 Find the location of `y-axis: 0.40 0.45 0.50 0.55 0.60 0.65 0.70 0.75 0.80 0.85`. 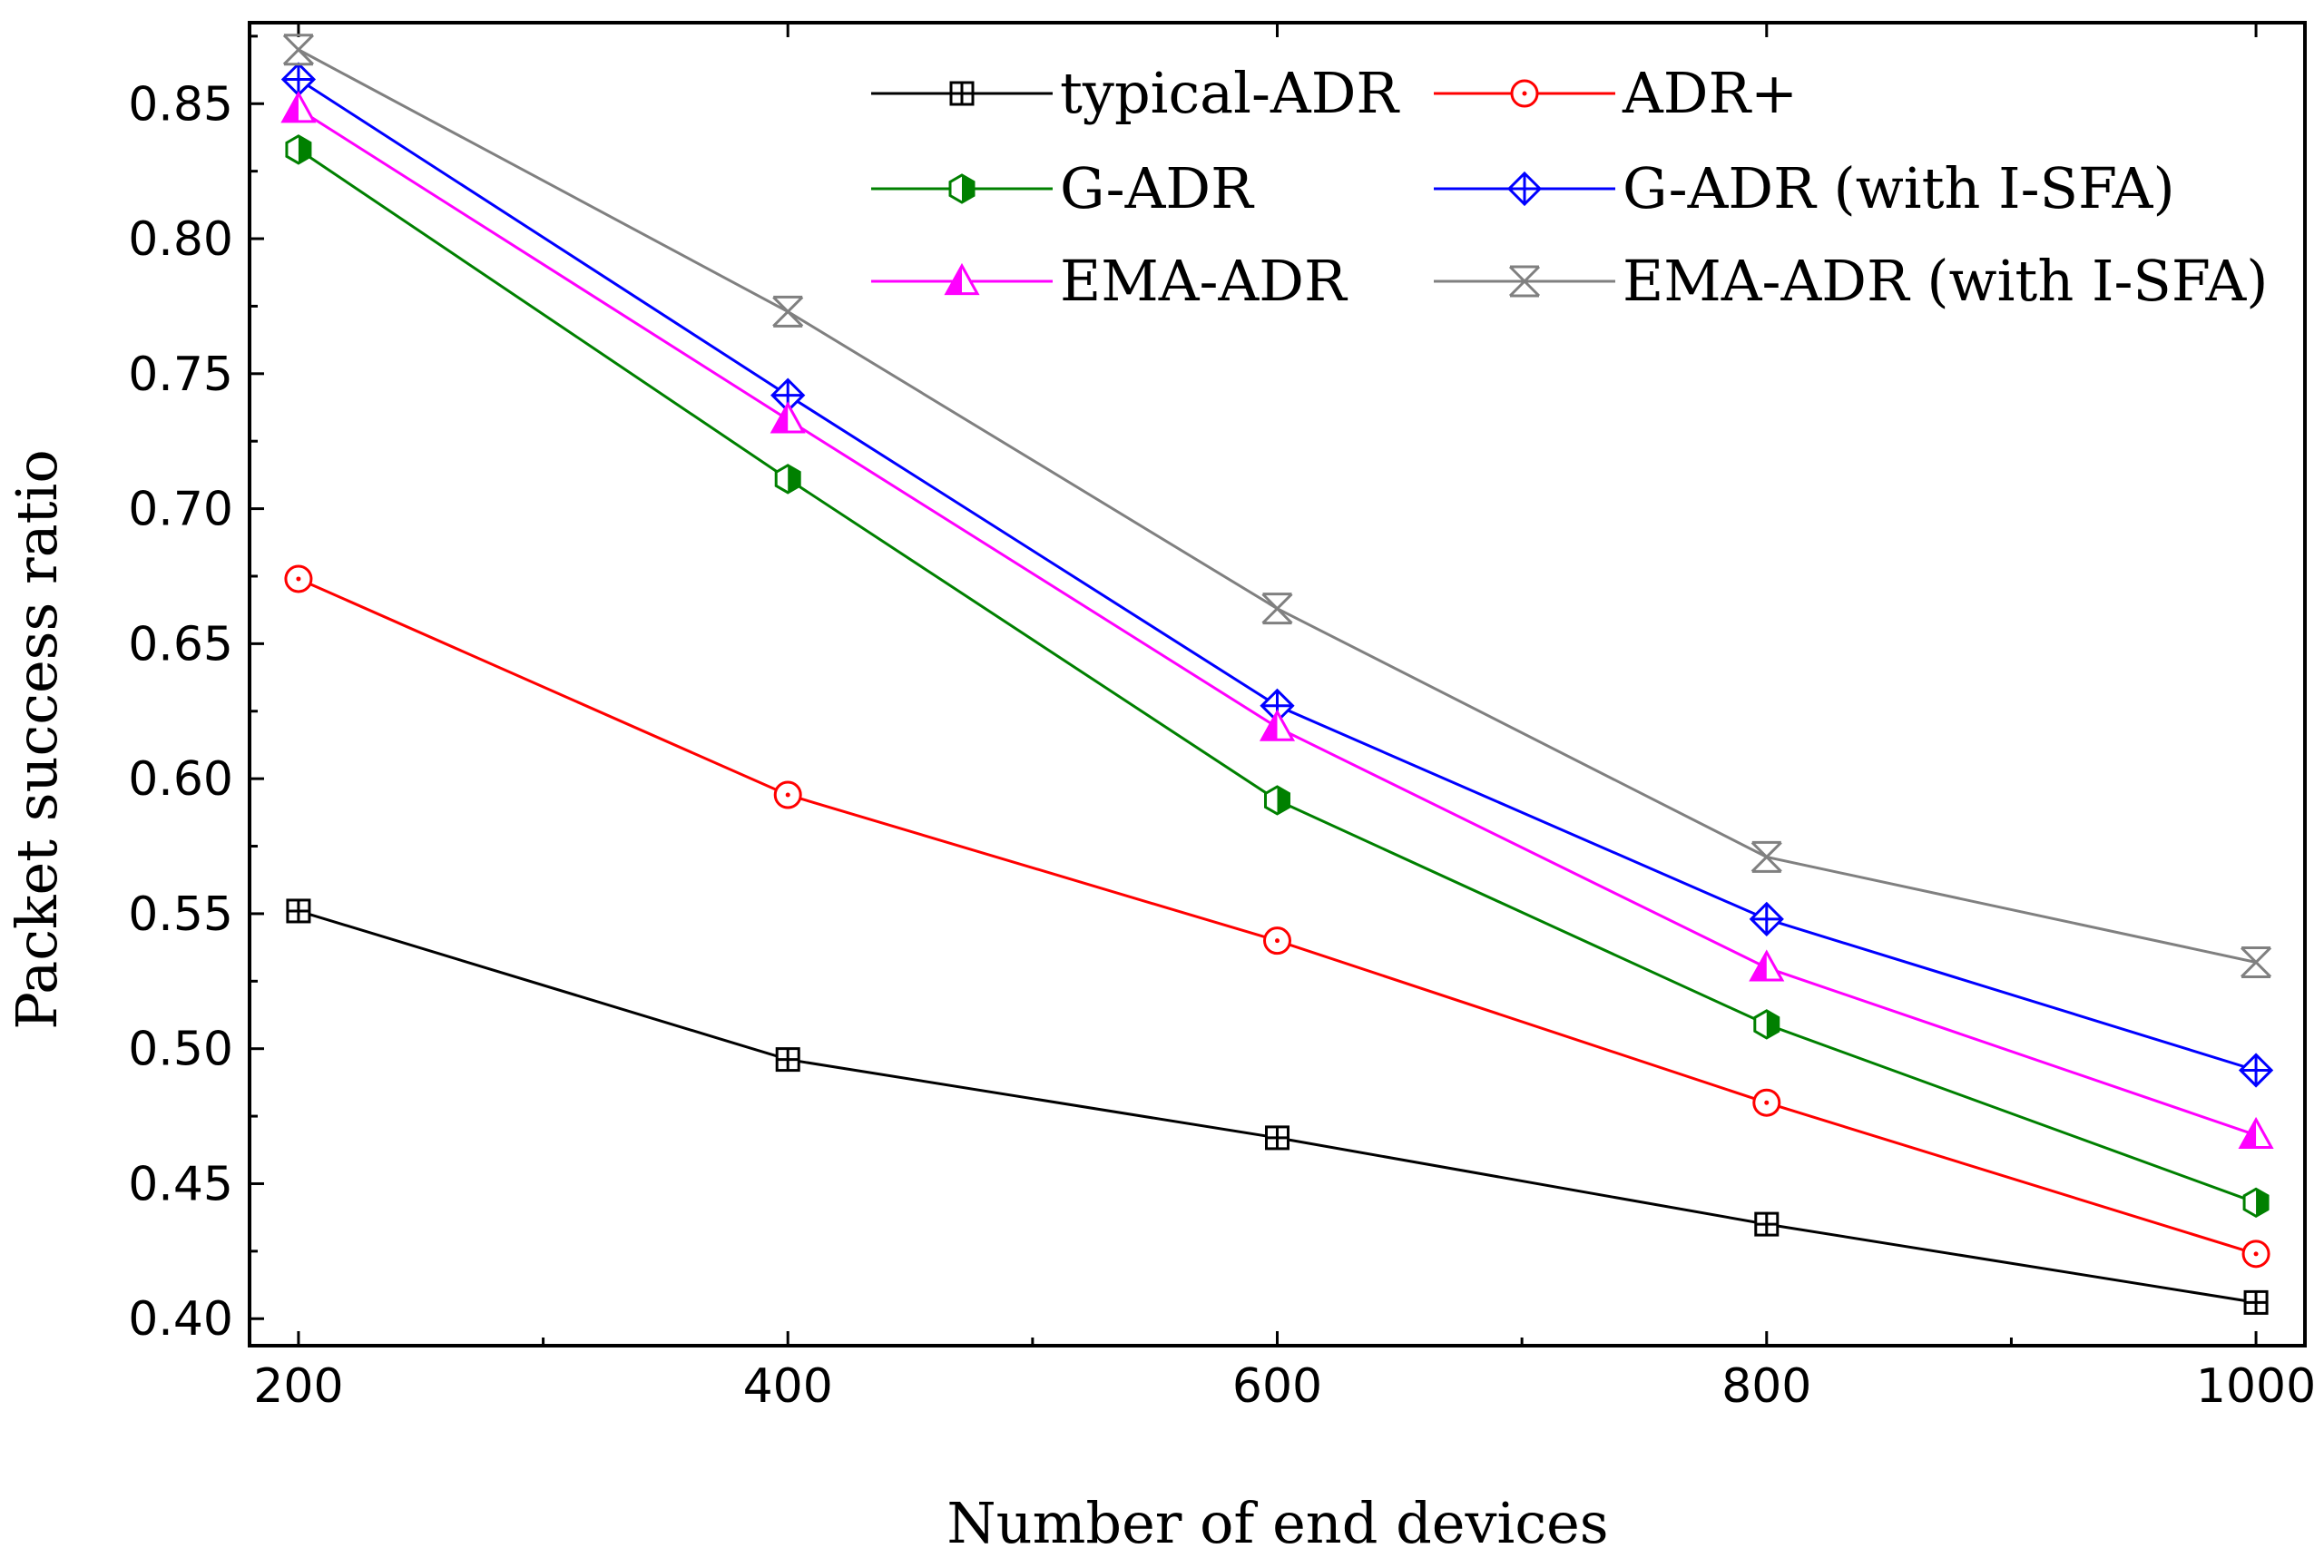

y-axis: 0.40 0.45 0.50 0.55 0.60 0.65 0.70 0.75 0.80 0.85 is located at coordinates (196, 690).